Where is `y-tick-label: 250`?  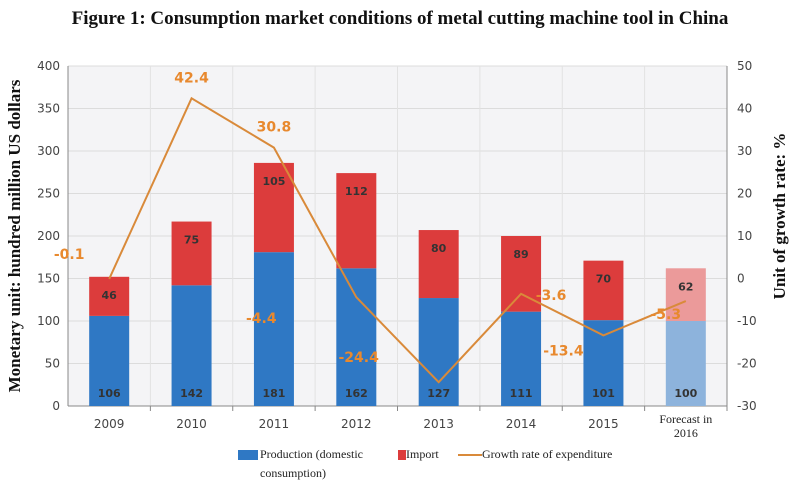 y-tick-label: 250 is located at coordinates (48, 194).